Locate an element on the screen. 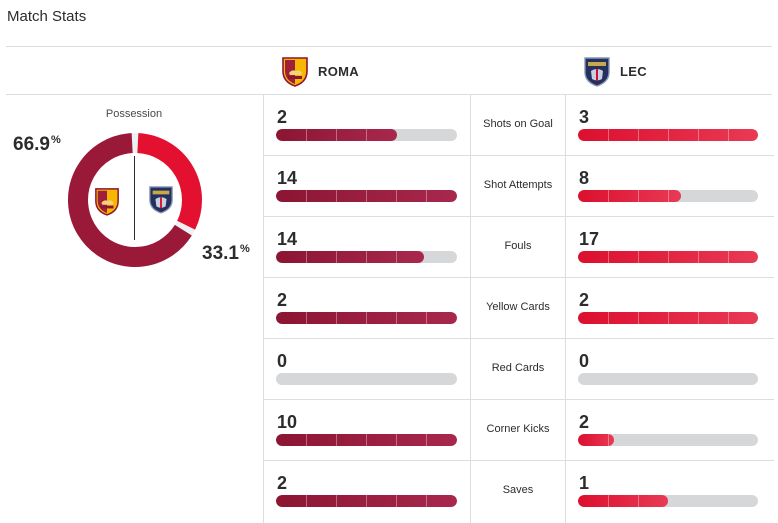  home-column-divider is located at coordinates (263, 309).